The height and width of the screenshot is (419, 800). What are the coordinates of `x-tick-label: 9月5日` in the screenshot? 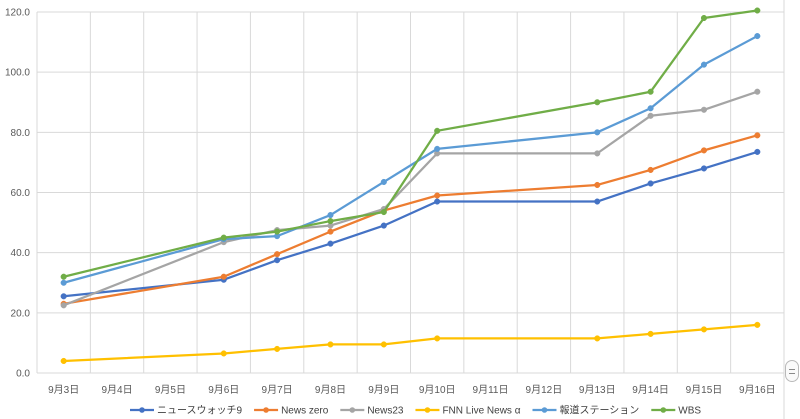 It's located at (170, 390).